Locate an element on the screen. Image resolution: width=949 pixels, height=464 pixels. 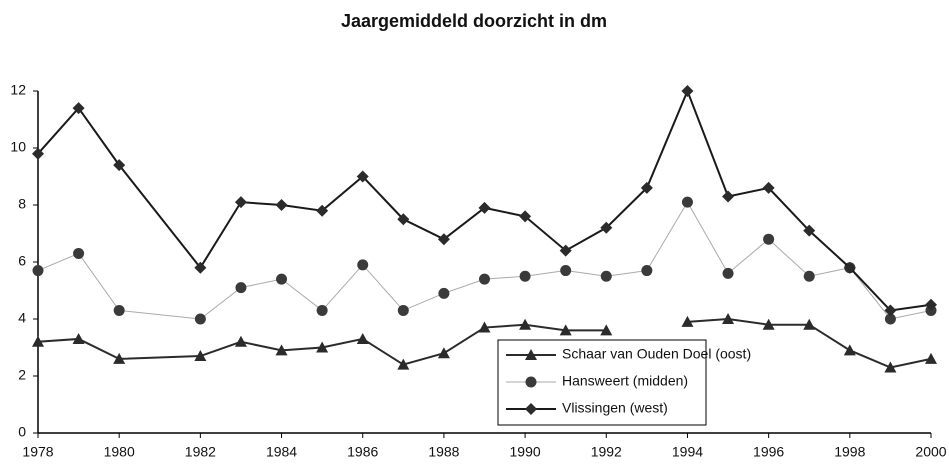
chart-title: Jaargemiddeld doorzicht in dm is located at coordinates (474, 21).